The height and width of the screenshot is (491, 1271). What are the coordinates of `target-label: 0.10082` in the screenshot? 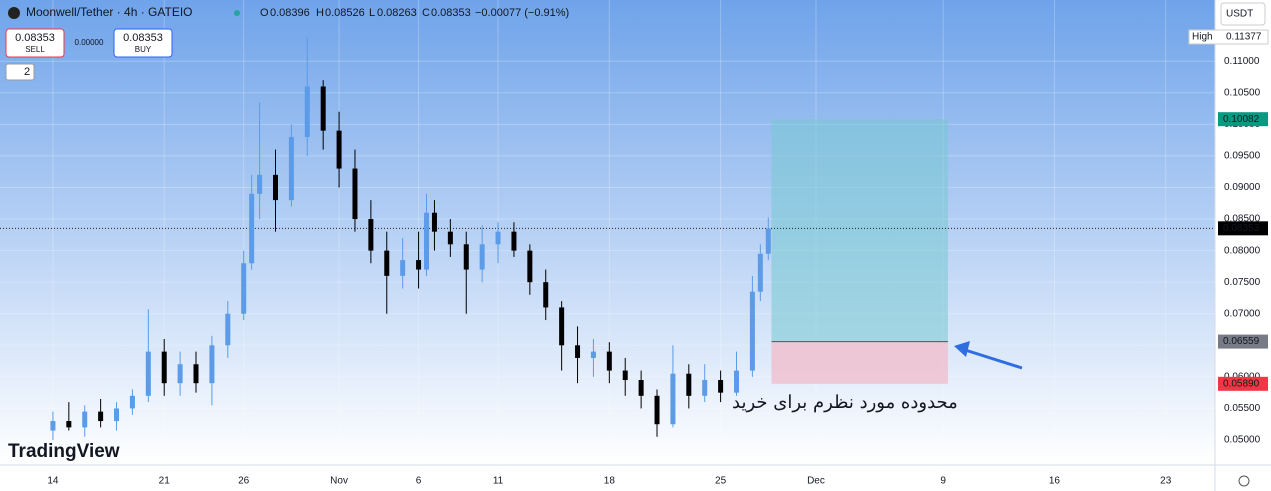 It's located at (1241, 119).